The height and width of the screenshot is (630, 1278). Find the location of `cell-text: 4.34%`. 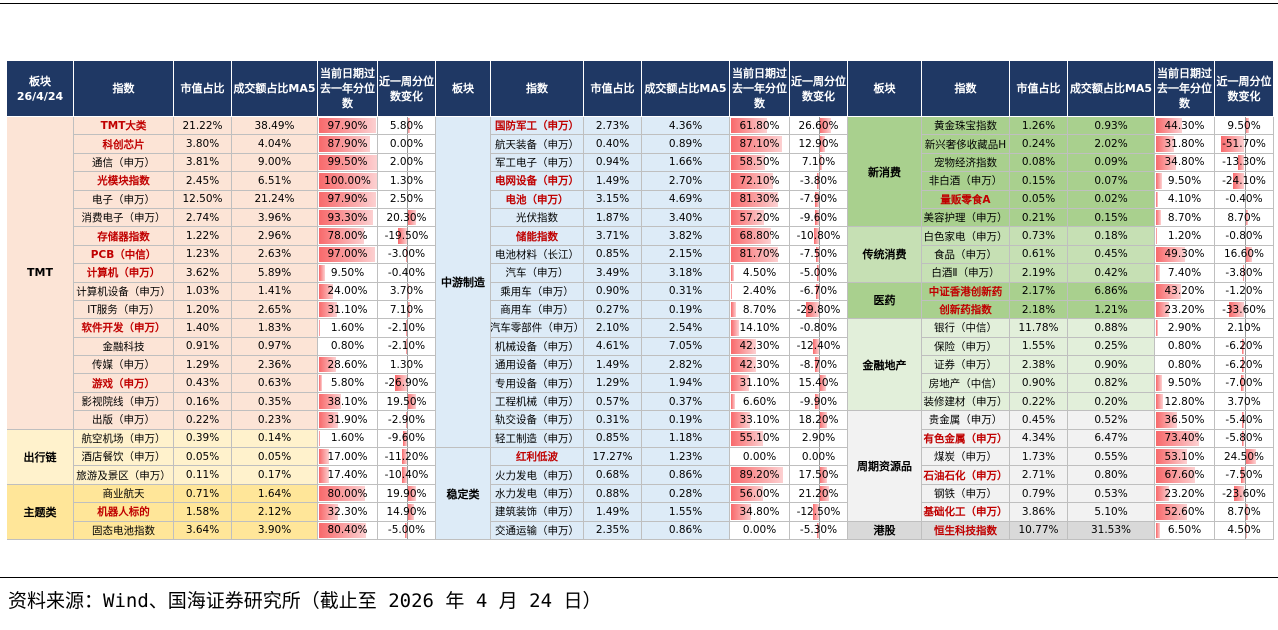

cell-text: 4.34% is located at coordinates (1038, 438).